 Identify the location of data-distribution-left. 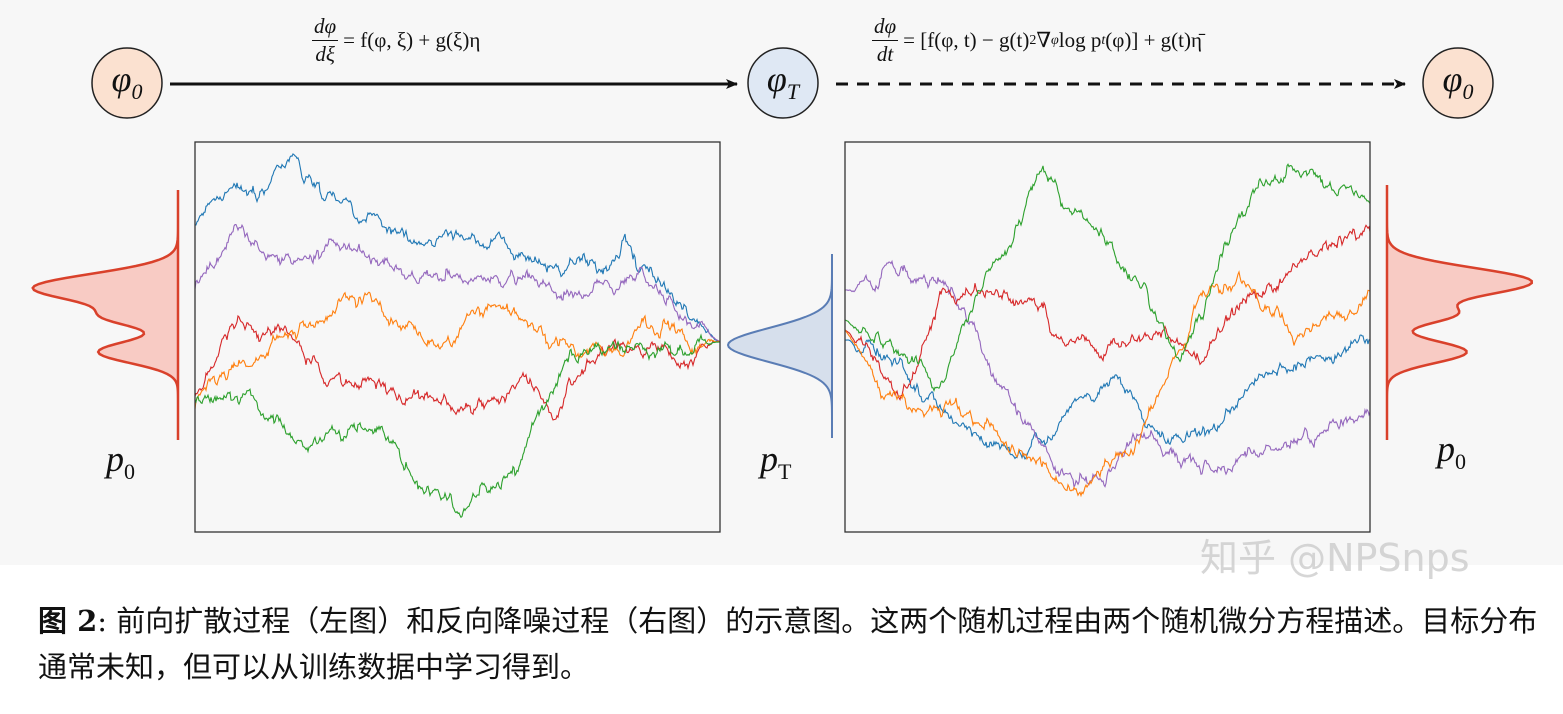
(105, 315).